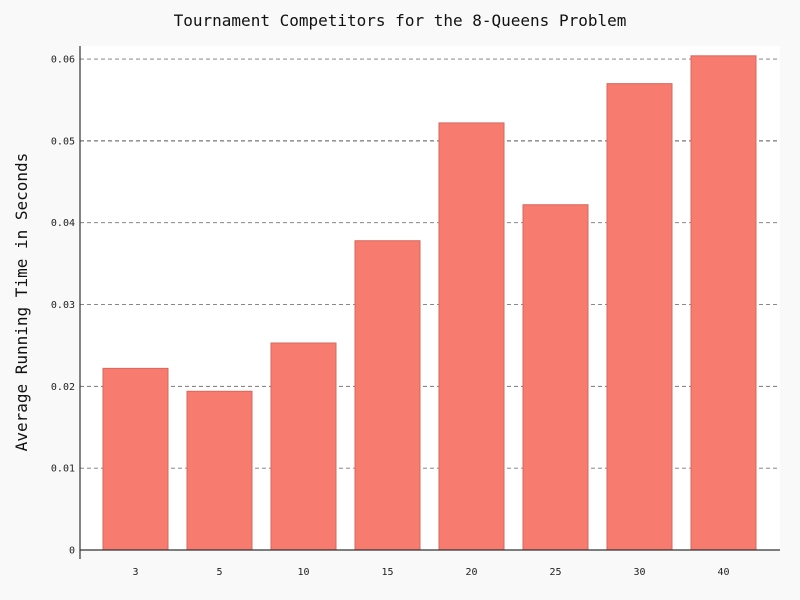 The width and height of the screenshot is (800, 600). Describe the element at coordinates (303, 572) in the screenshot. I see `x-tick-label: 10` at that location.